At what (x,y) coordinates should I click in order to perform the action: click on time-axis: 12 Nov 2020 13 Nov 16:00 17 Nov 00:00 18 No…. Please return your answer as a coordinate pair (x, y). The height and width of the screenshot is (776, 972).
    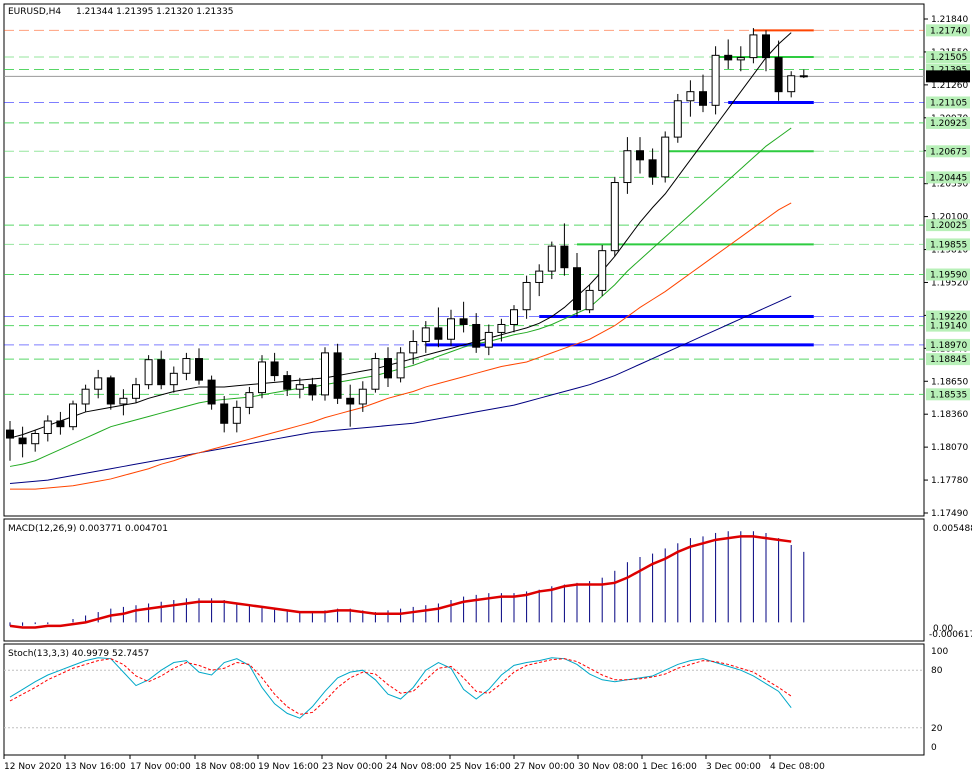
    Looking at the image, I should click on (414, 763).